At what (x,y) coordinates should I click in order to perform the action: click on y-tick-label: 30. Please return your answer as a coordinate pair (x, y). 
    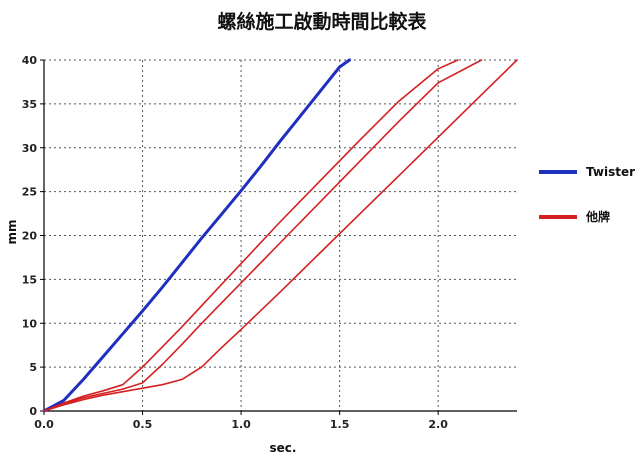
    Looking at the image, I should click on (30, 148).